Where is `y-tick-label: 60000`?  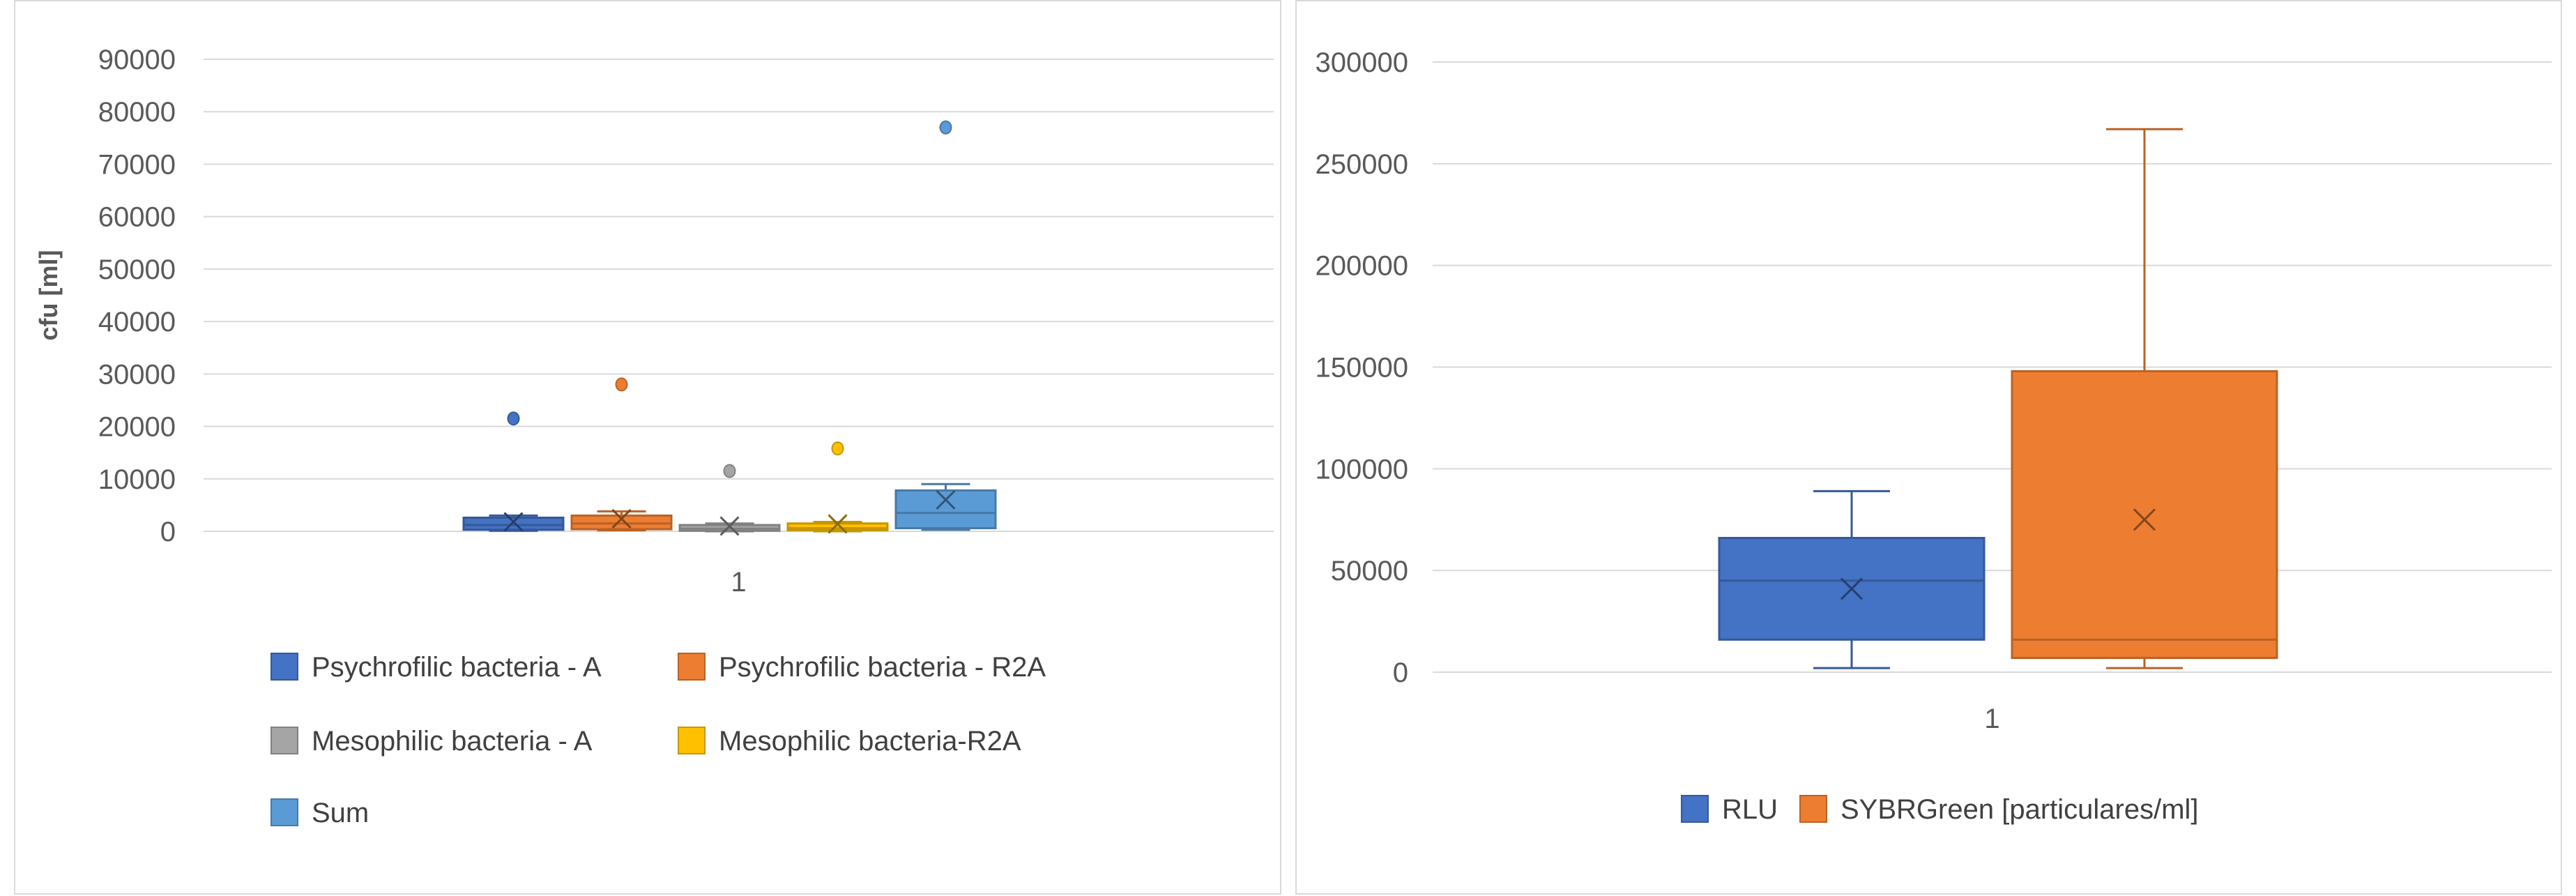
y-tick-label: 60000 is located at coordinates (137, 217).